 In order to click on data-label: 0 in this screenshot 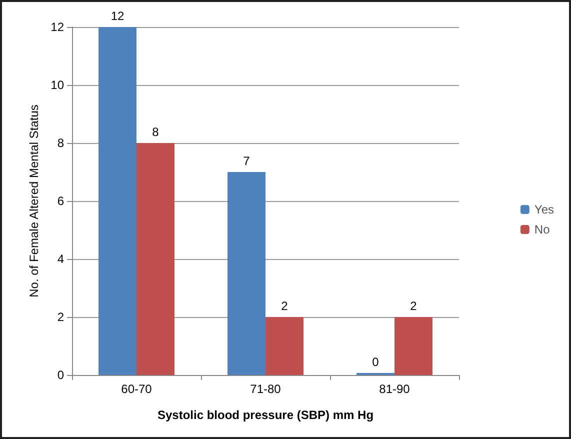, I will do `click(376, 362)`.